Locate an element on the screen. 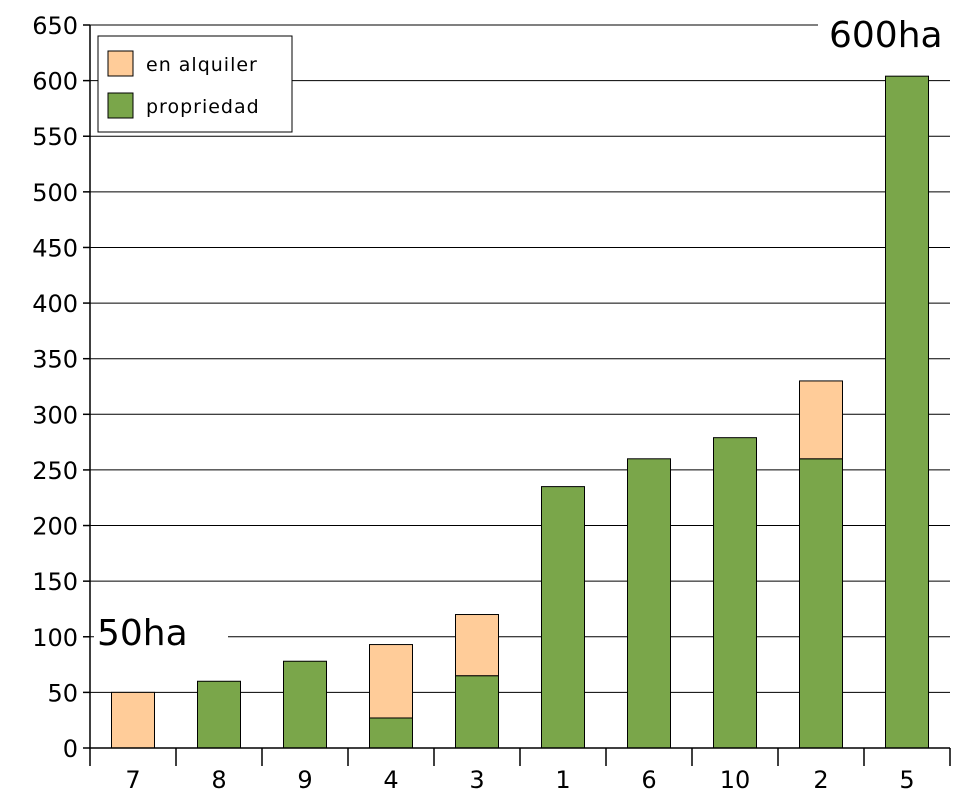 The width and height of the screenshot is (966, 804). legend-label-en-alquiler: en alquiler is located at coordinates (202, 65).